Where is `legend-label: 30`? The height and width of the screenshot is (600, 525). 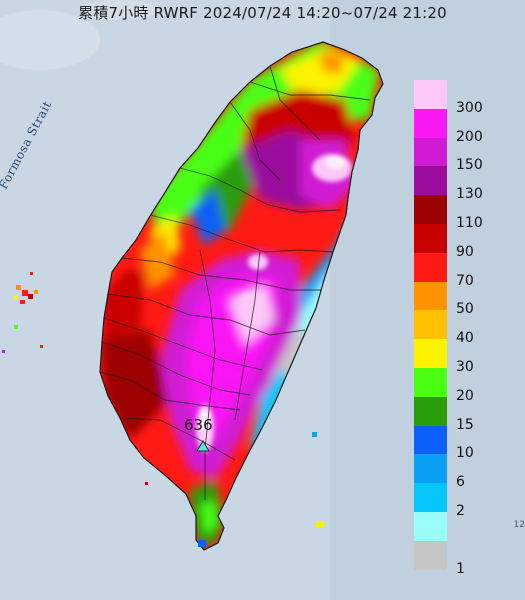 legend-label: 30 is located at coordinates (465, 367).